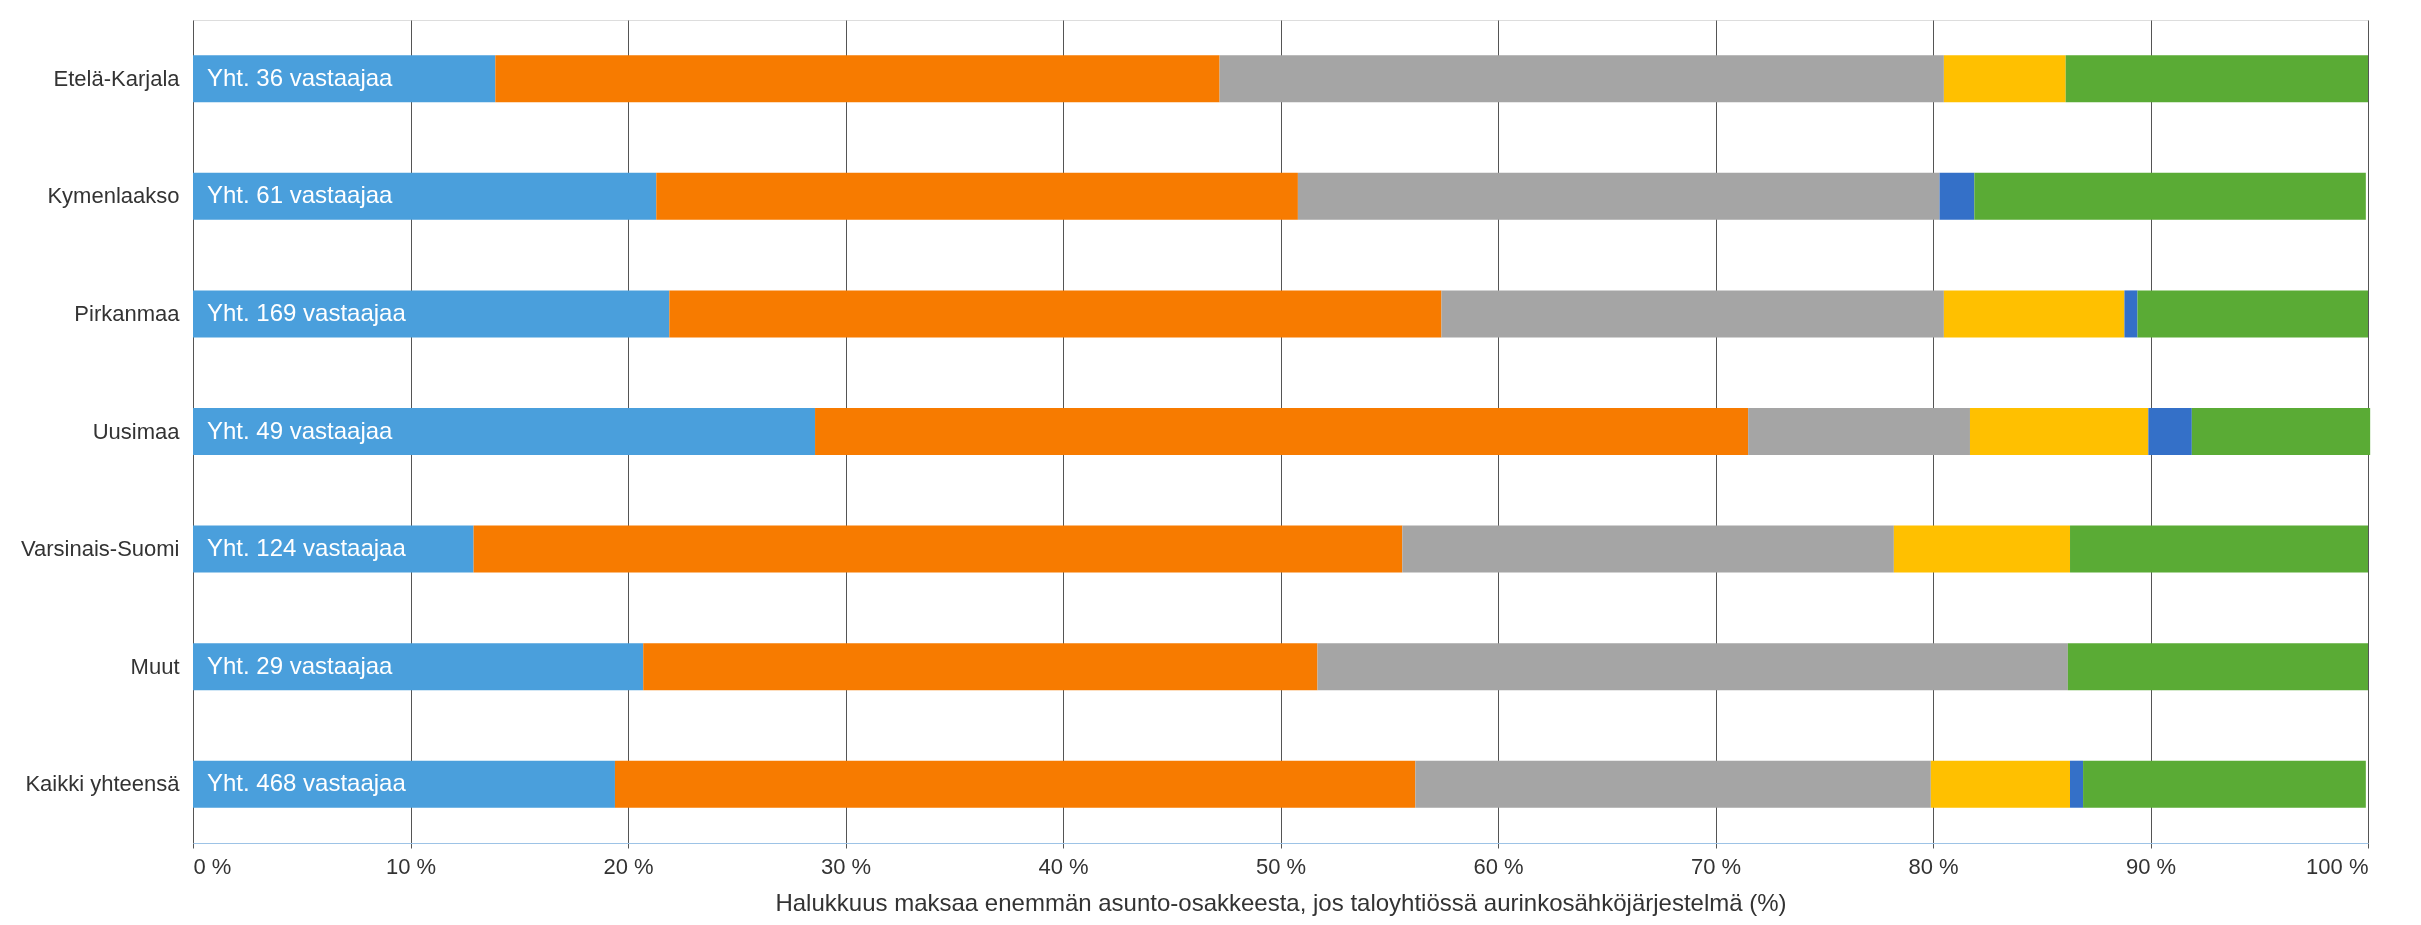 The width and height of the screenshot is (2421, 925). What do you see at coordinates (307, 548) in the screenshot?
I see `annotation: Yht. 124 vastaajaa` at bounding box center [307, 548].